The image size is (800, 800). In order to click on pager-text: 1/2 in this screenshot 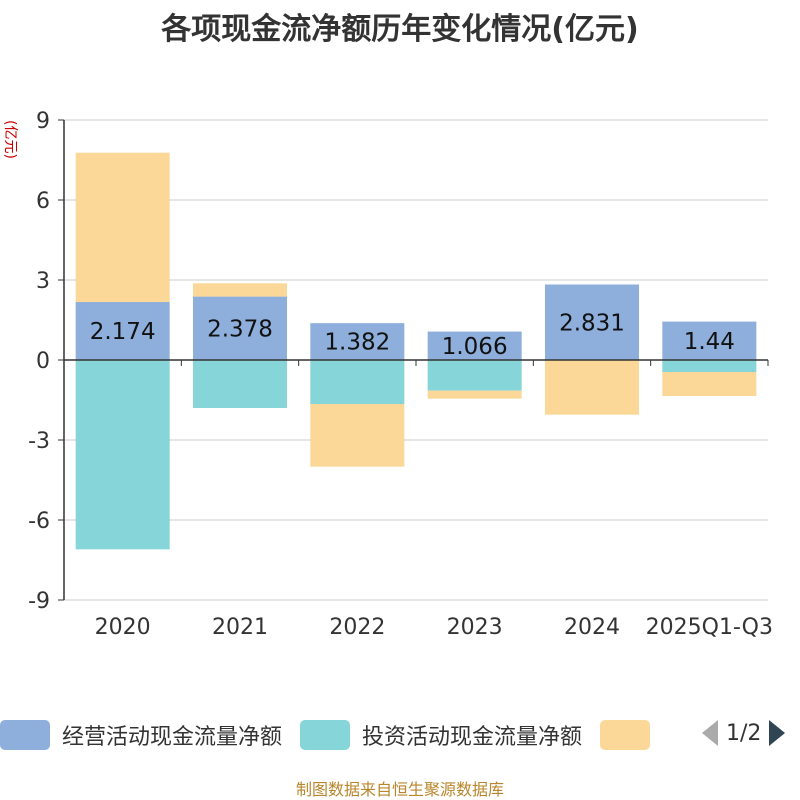, I will do `click(744, 733)`.